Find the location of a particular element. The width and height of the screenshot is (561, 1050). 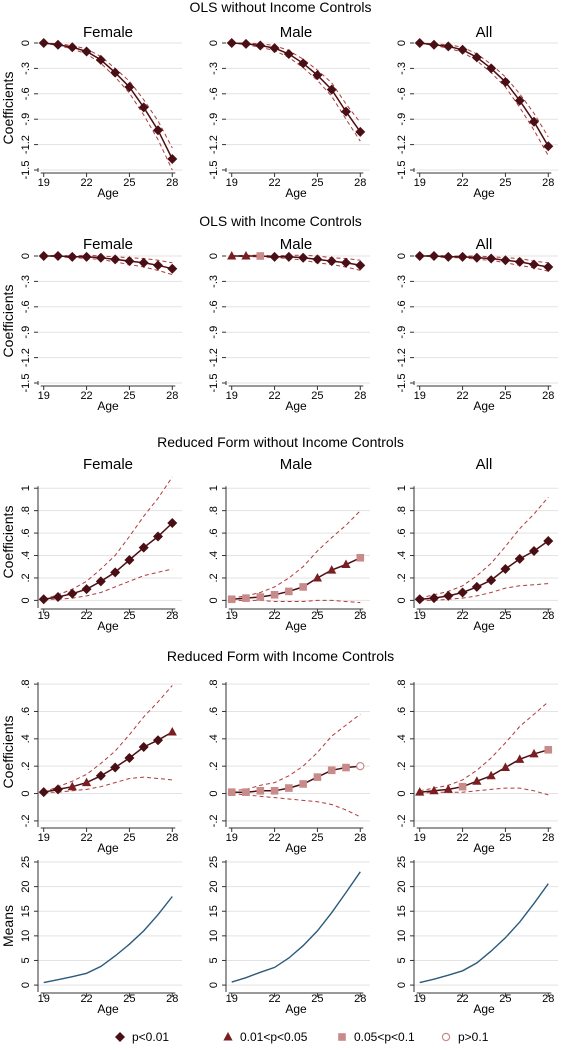

row-title: Reduced Form without Income Controls is located at coordinates (280, 442).